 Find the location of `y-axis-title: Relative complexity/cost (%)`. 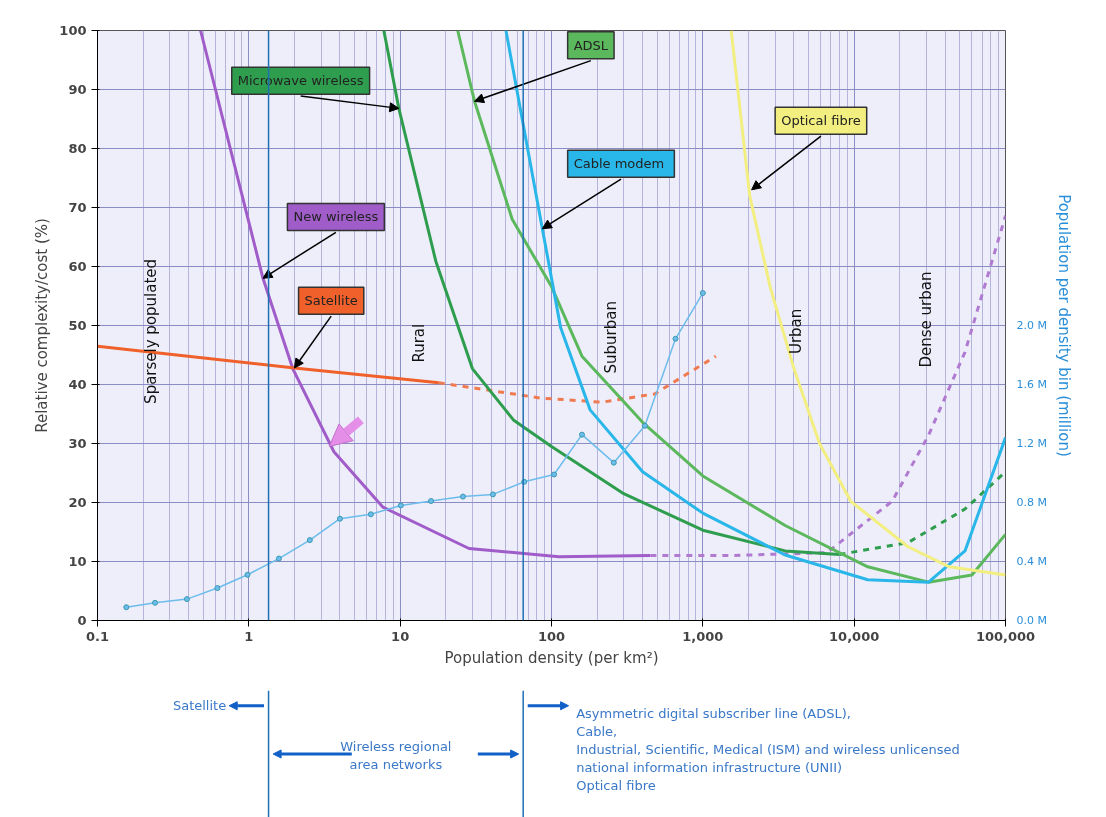

y-axis-title: Relative complexity/cost (%) is located at coordinates (42, 325).